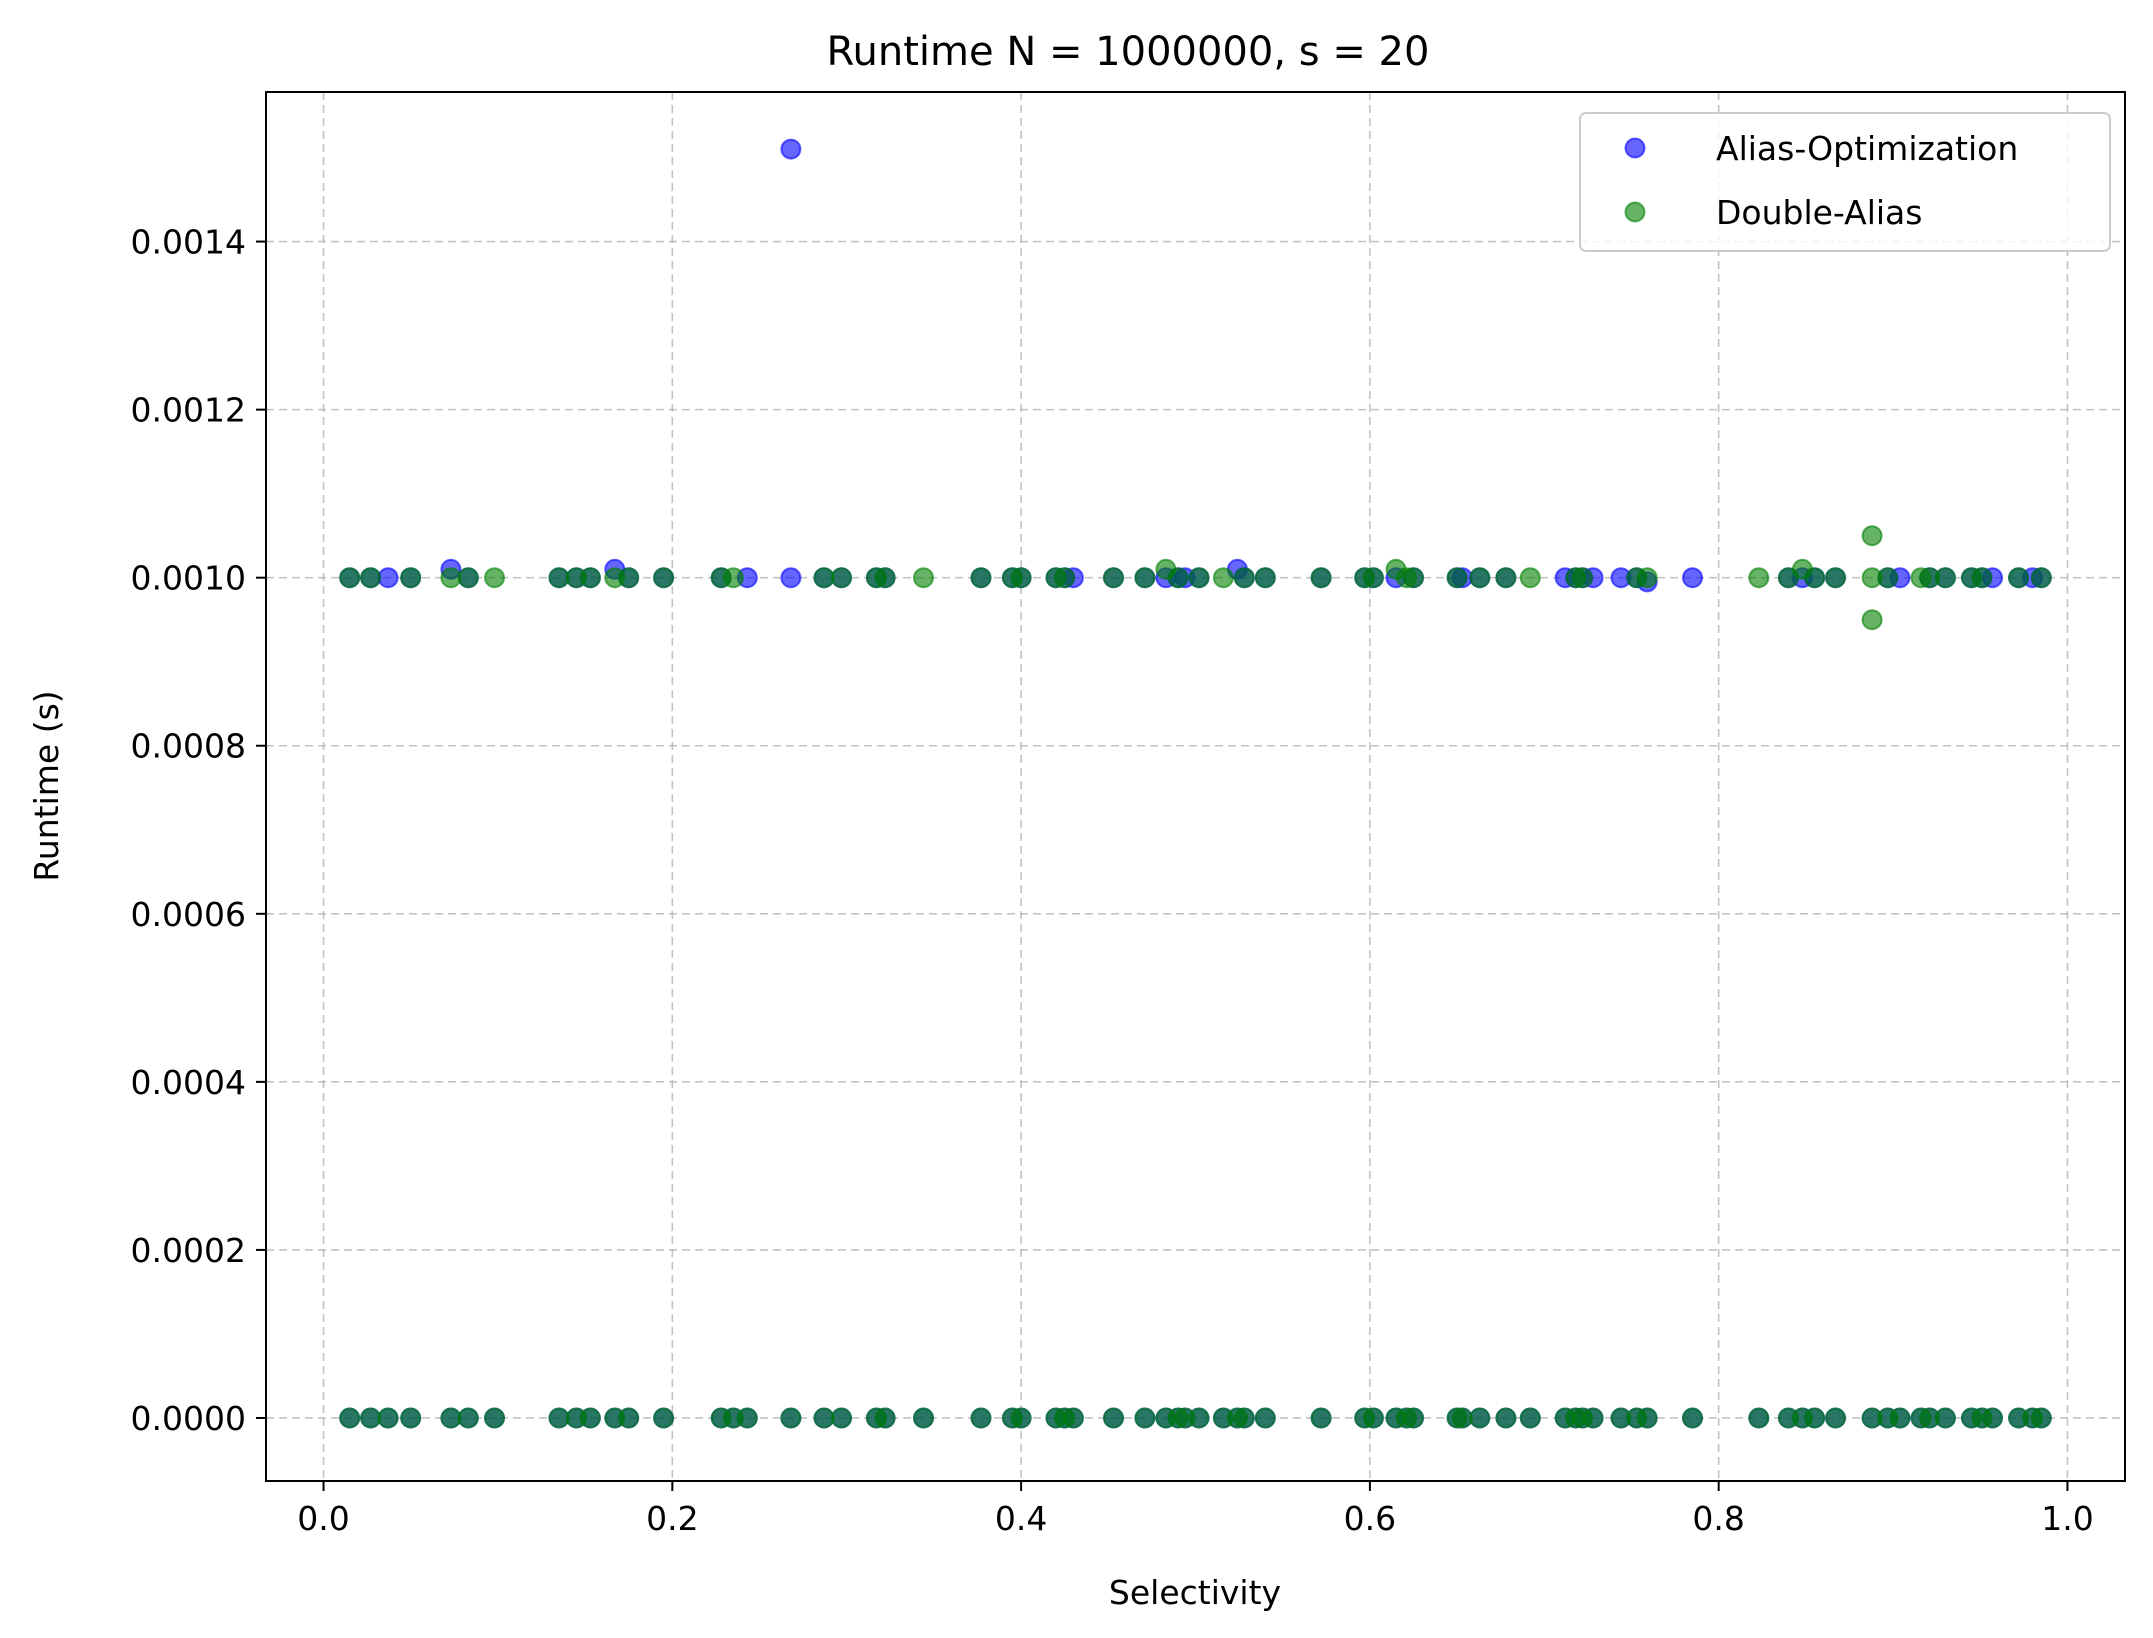 The image size is (2153, 1638). I want to click on x-tick-label: 0.2, so click(672, 1518).